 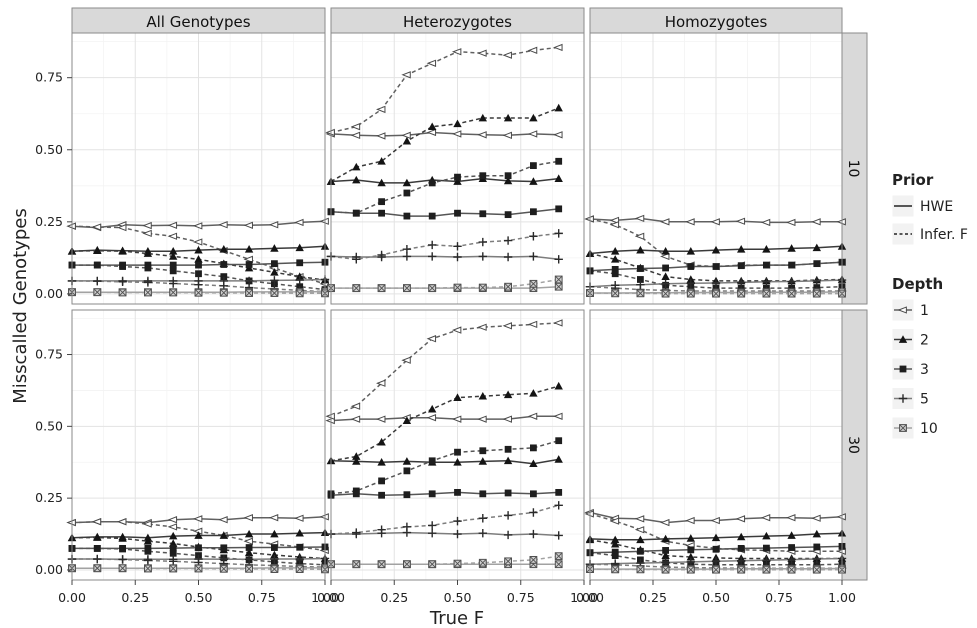 What do you see at coordinates (445, 283) in the screenshot?
I see `series-line-depth-10-inferf` at bounding box center [445, 283].